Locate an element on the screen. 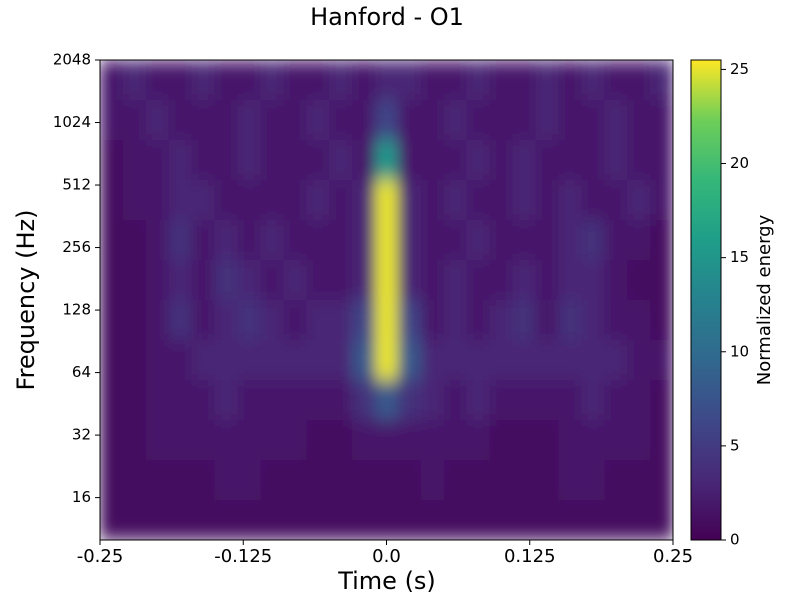  colorbar-tick-label: 0 is located at coordinates (735, 540).